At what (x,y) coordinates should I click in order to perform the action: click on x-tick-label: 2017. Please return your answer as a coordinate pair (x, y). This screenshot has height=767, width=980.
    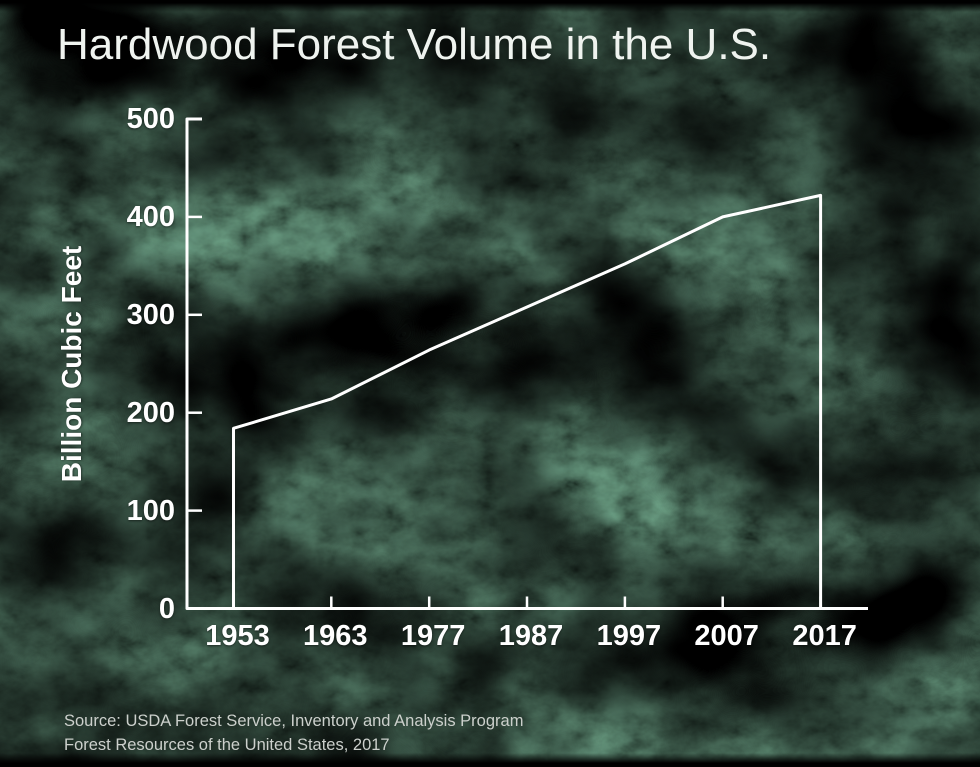
    Looking at the image, I should click on (824, 635).